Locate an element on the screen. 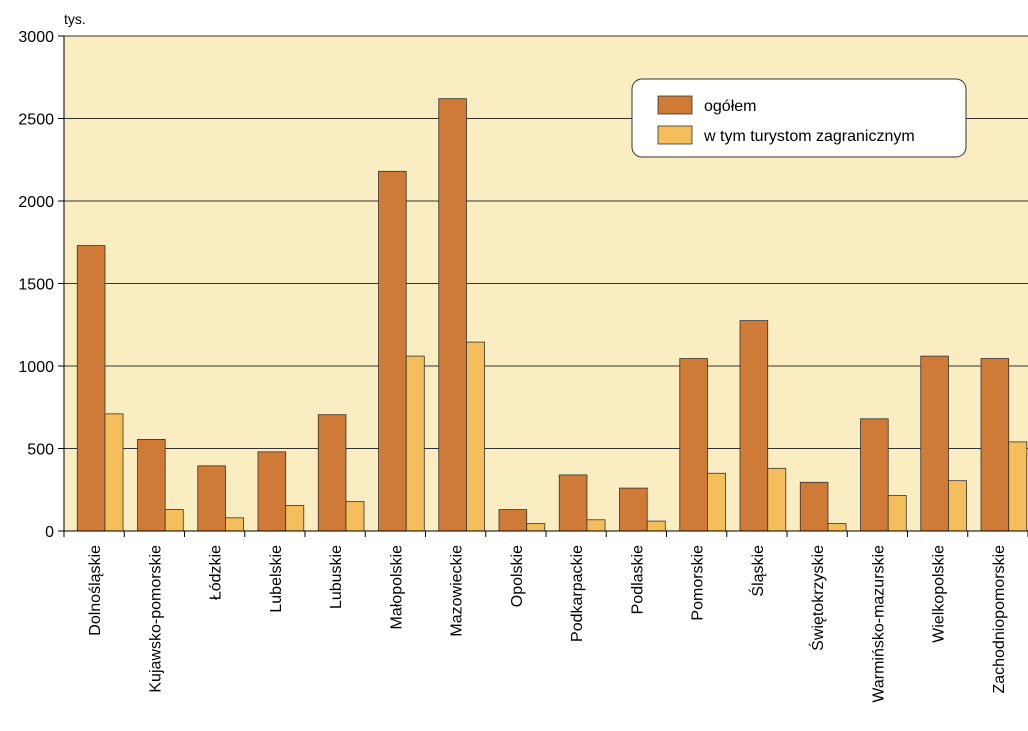  x-tick-label: Kujawsko-pomorskie is located at coordinates (155, 619).